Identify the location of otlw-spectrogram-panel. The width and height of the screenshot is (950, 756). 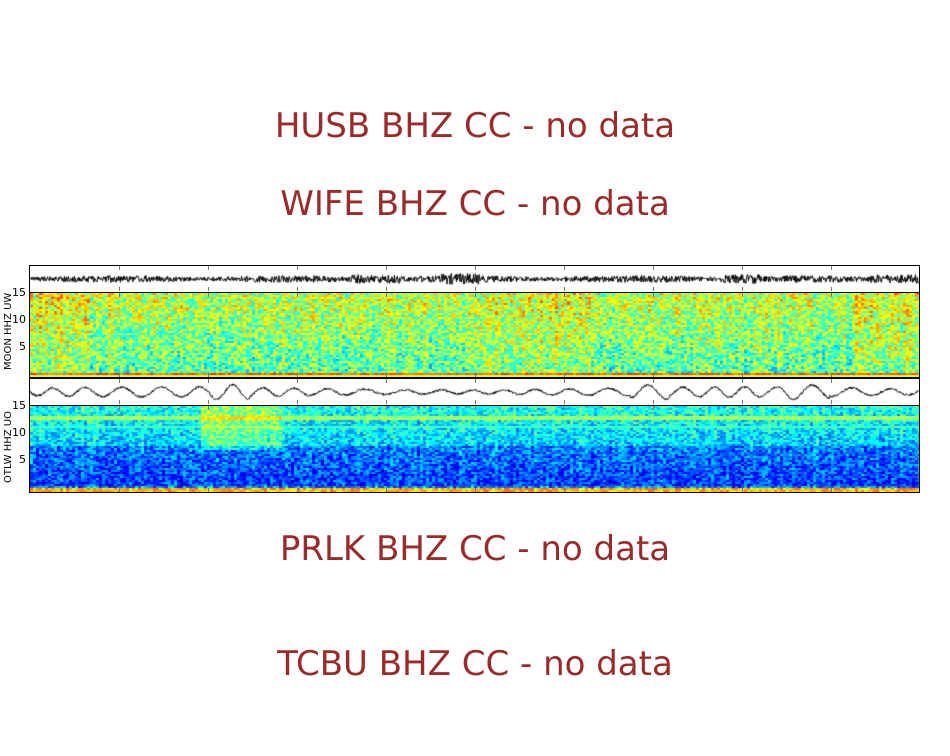
(474, 449).